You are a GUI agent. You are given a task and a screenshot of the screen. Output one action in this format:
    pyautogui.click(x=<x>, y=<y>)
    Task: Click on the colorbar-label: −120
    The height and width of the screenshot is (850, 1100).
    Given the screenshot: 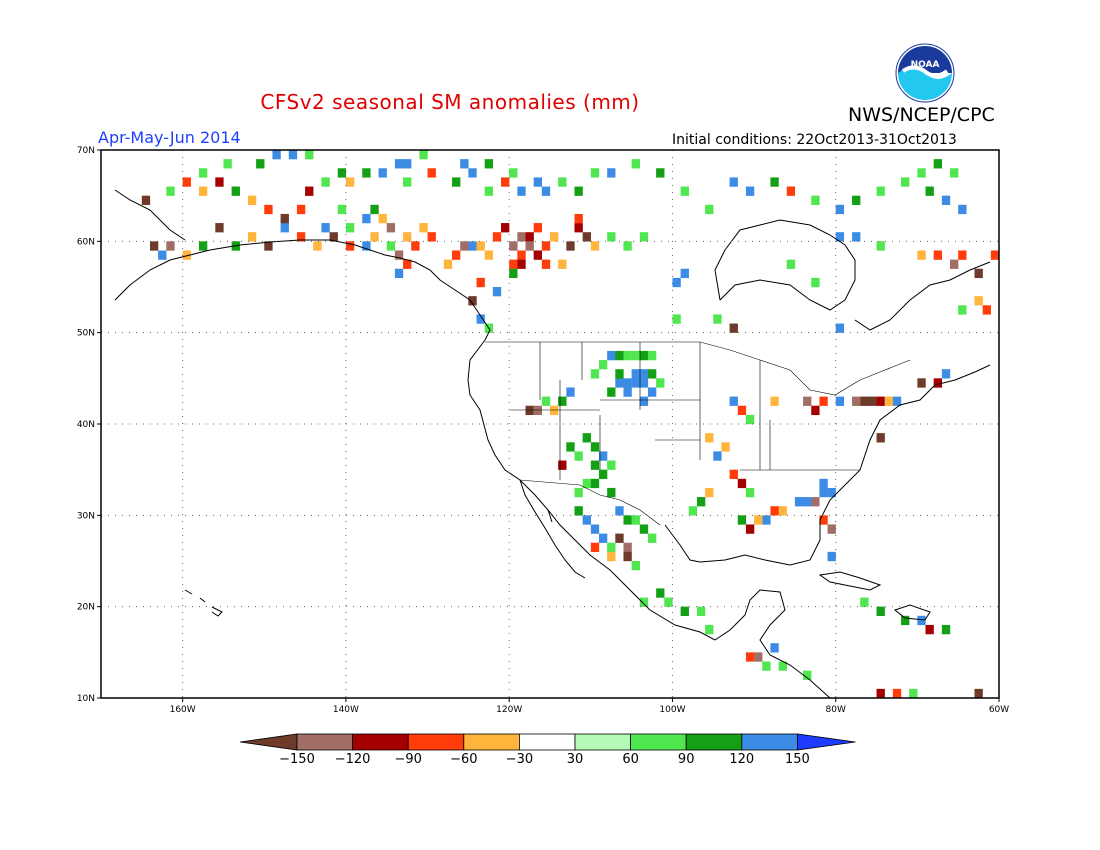 What is the action you would take?
    pyautogui.click(x=353, y=759)
    